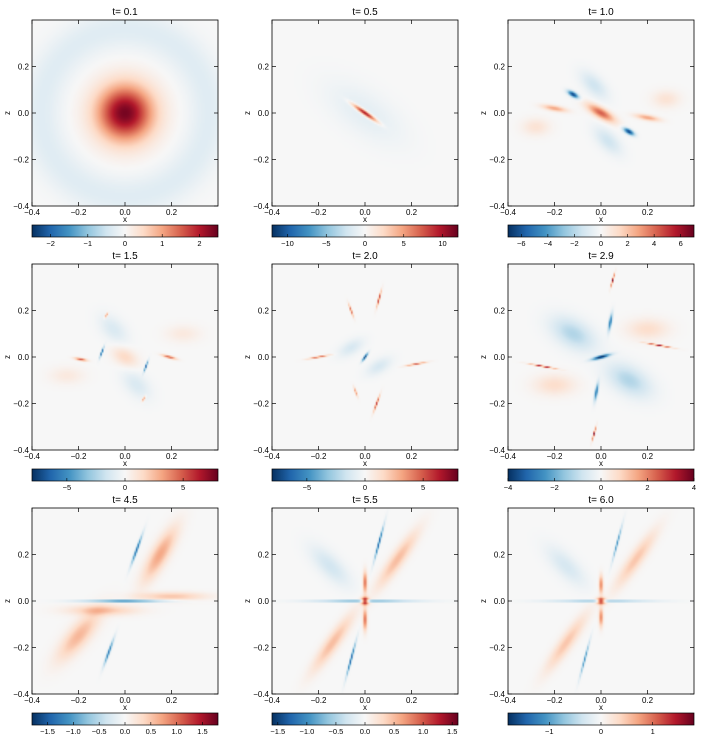  What do you see at coordinates (307, 487) in the screenshot?
I see `colorbar-tick-label: −5` at bounding box center [307, 487].